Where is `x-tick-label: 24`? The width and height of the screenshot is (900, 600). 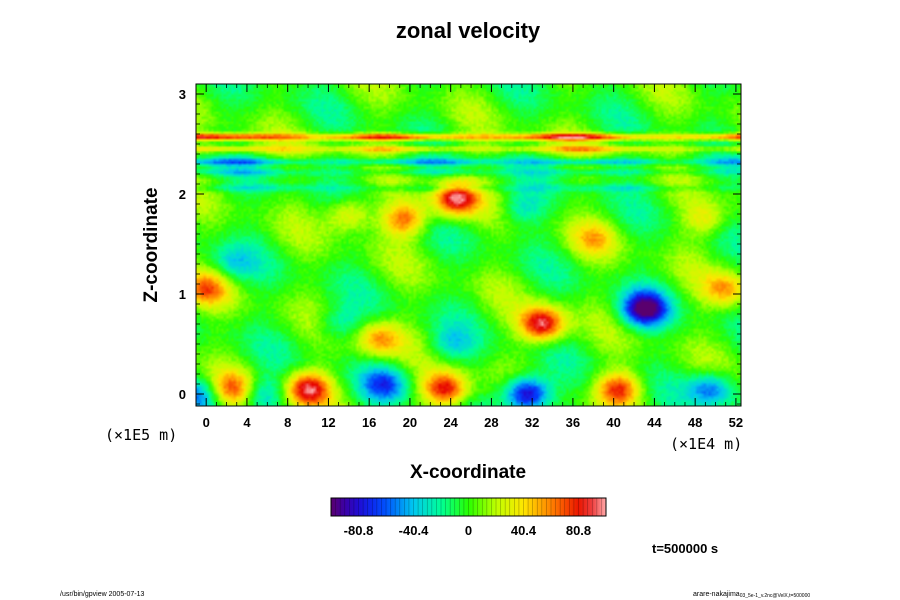
x-tick-label: 24 is located at coordinates (450, 422).